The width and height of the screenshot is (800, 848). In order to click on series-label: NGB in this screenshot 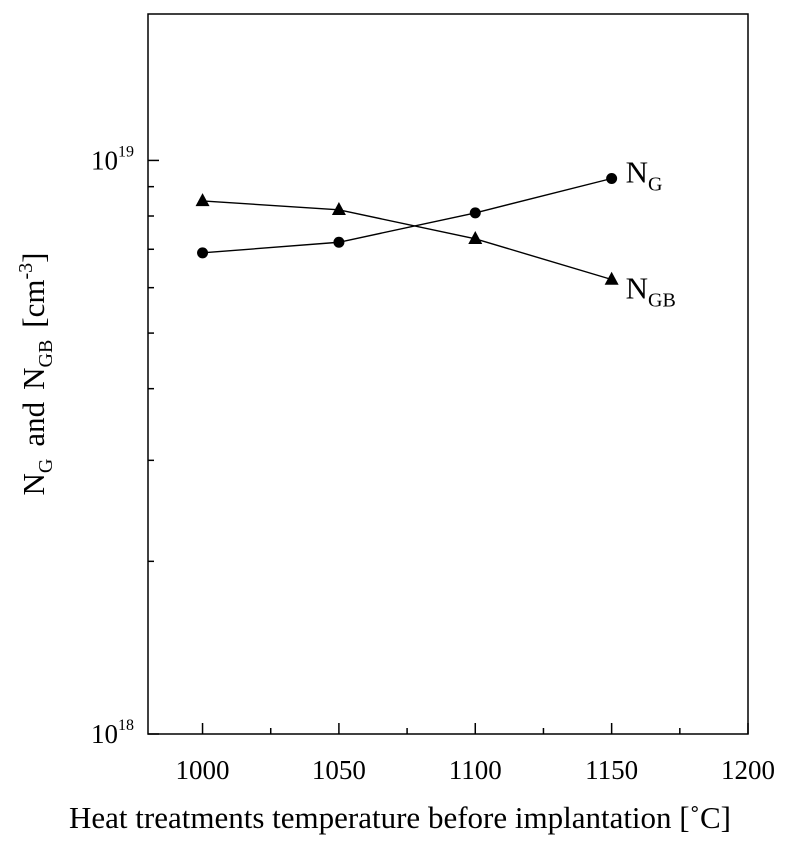, I will do `click(651, 290)`.